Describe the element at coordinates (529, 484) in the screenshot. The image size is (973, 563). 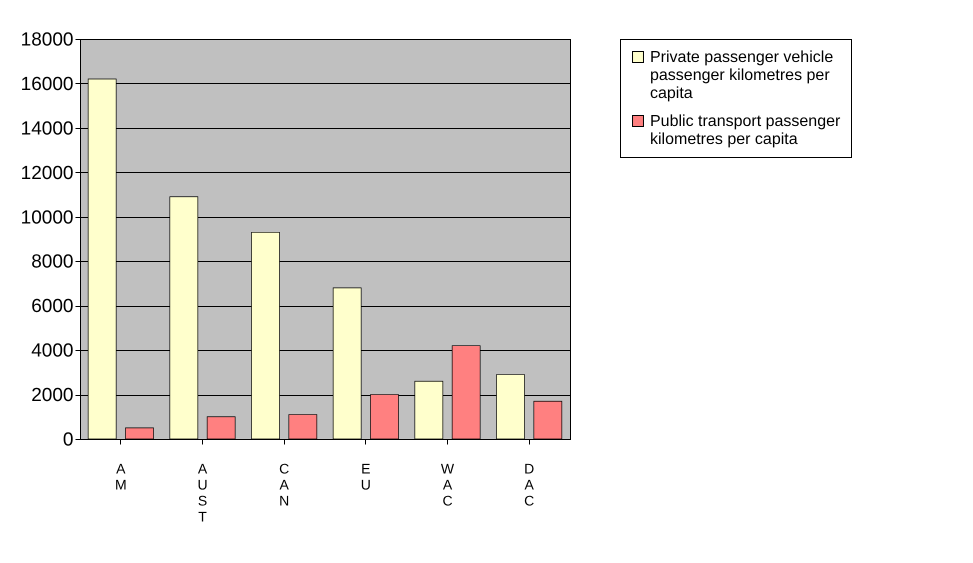
I see `x-tick-label: DAC` at that location.